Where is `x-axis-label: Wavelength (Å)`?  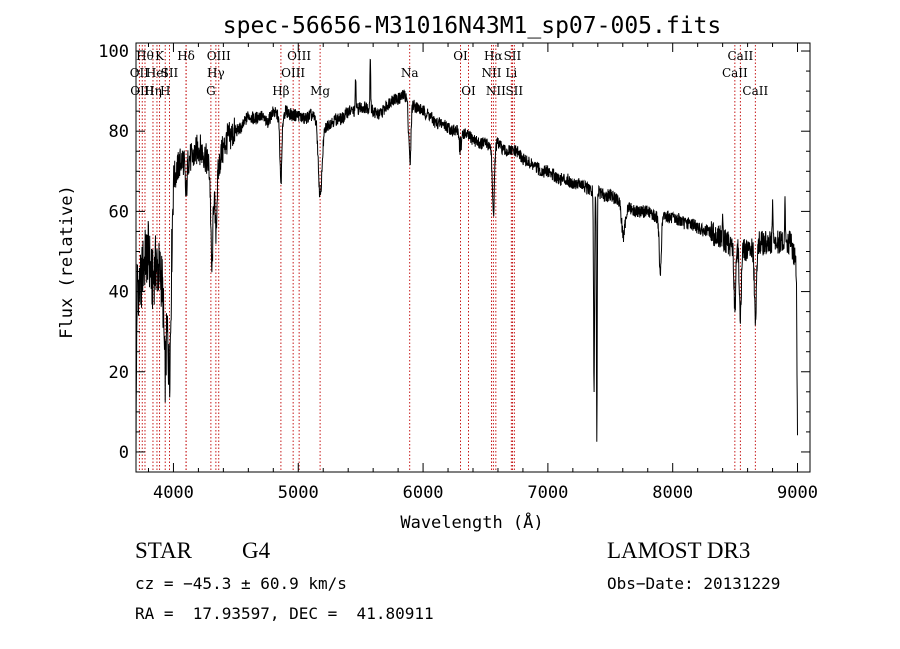
x-axis-label: Wavelength (Å) is located at coordinates (471, 522).